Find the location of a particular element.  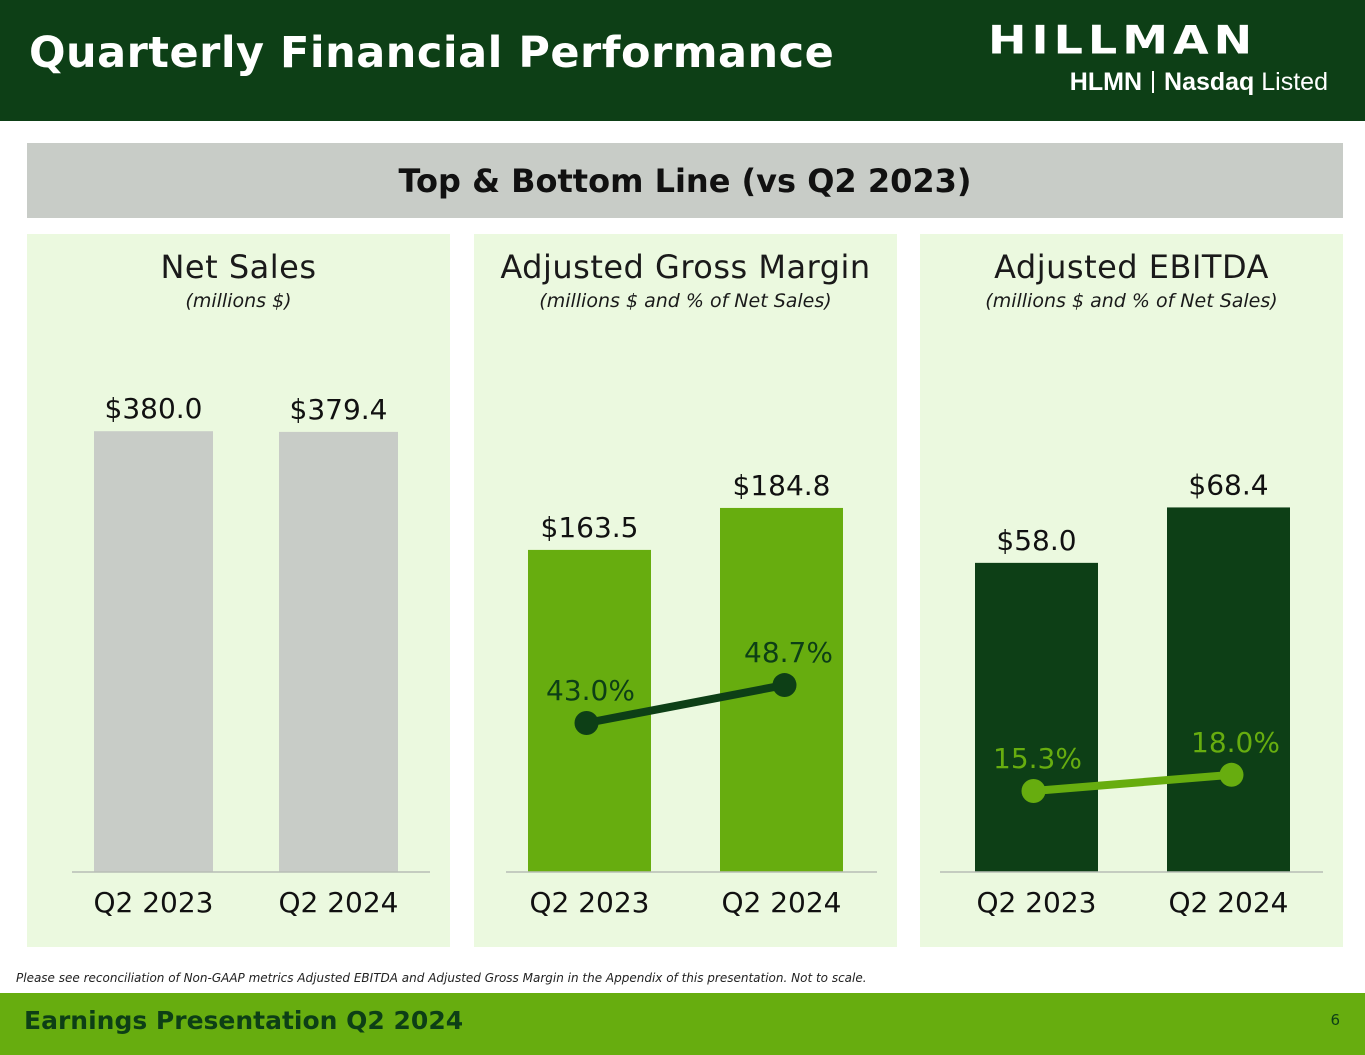

hillman-logo: HILLMAN HLMN Nasdaq Listed is located at coordinates (1164, 57).